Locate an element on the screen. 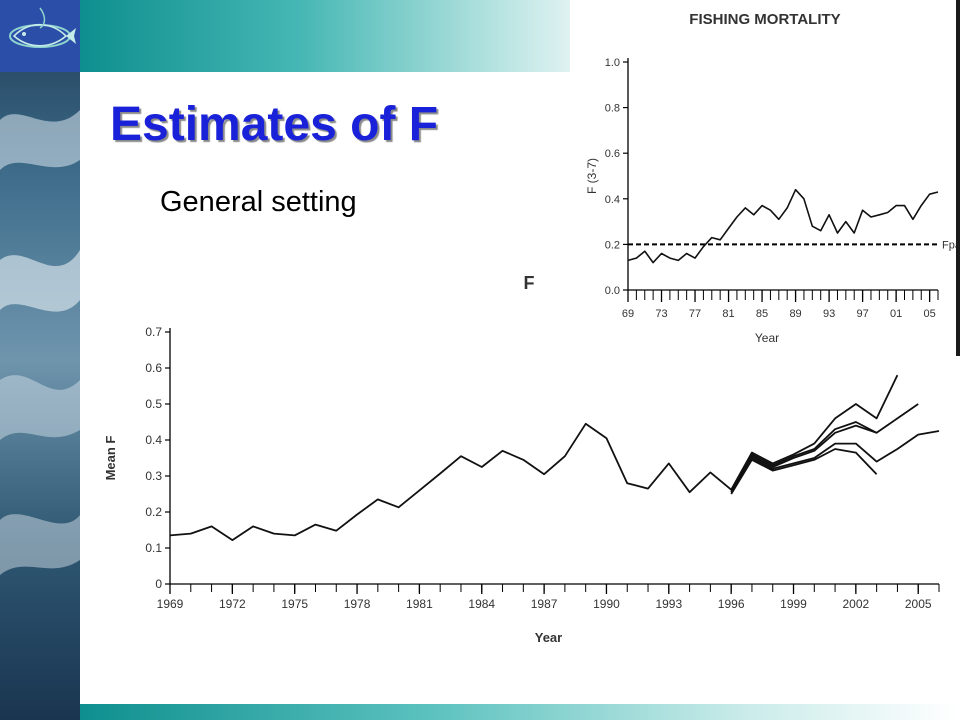  x-tick-label: 1972 is located at coordinates (232, 604).